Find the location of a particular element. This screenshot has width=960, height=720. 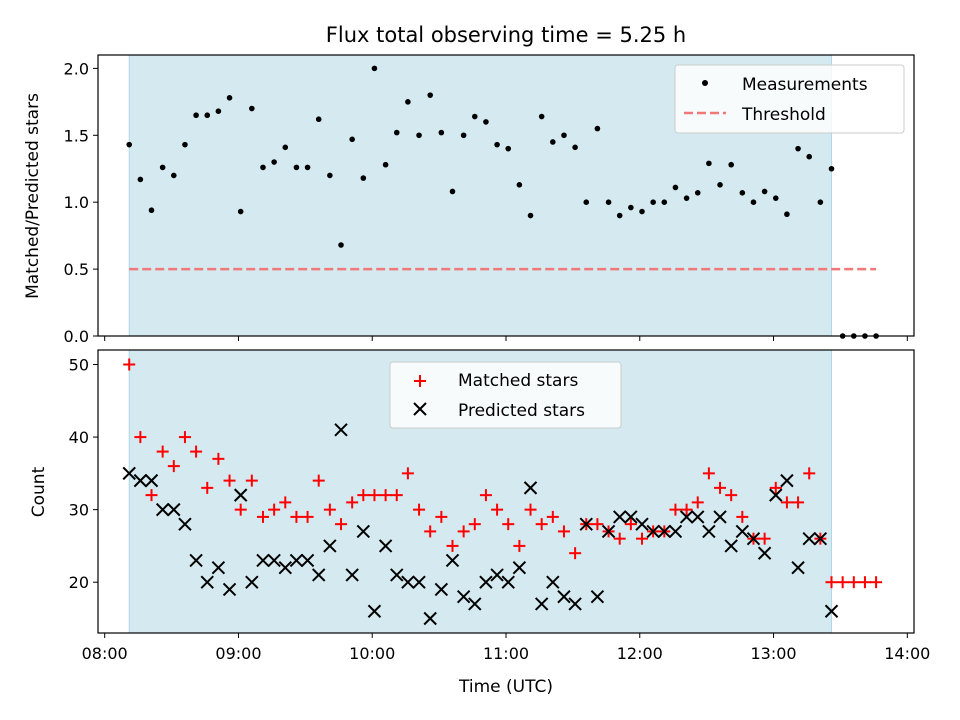

x-tick-label: 08:00 is located at coordinates (105, 653).